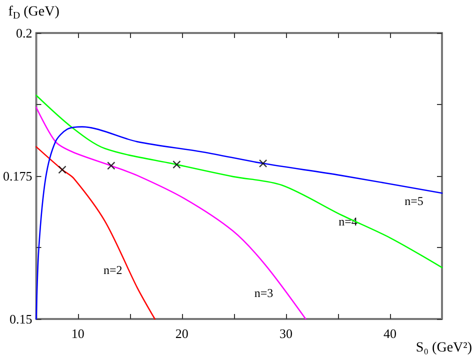 The width and height of the screenshot is (475, 355). What do you see at coordinates (24, 33) in the screenshot?
I see `y-tick-label: 0.2` at bounding box center [24, 33].